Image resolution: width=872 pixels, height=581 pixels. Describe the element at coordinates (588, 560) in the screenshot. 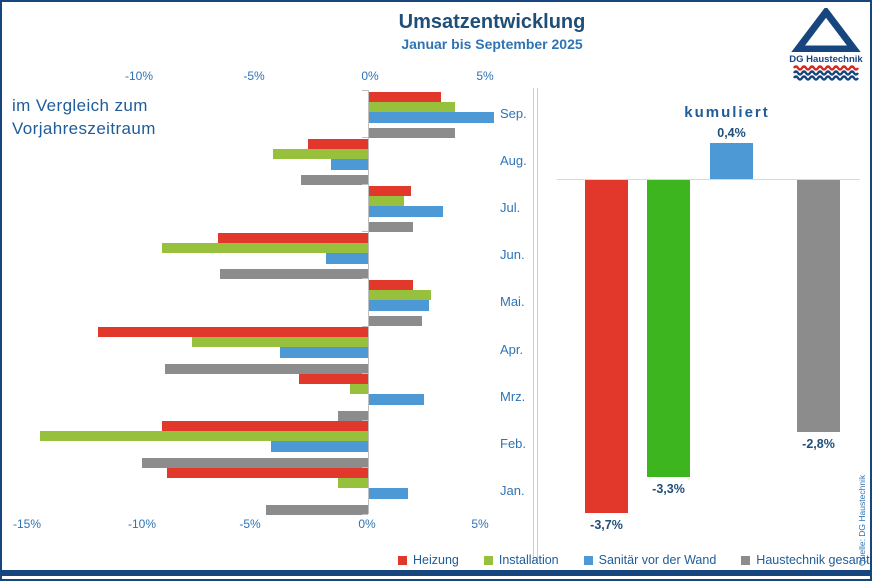

I see `sanitaer-swatch-icon` at that location.